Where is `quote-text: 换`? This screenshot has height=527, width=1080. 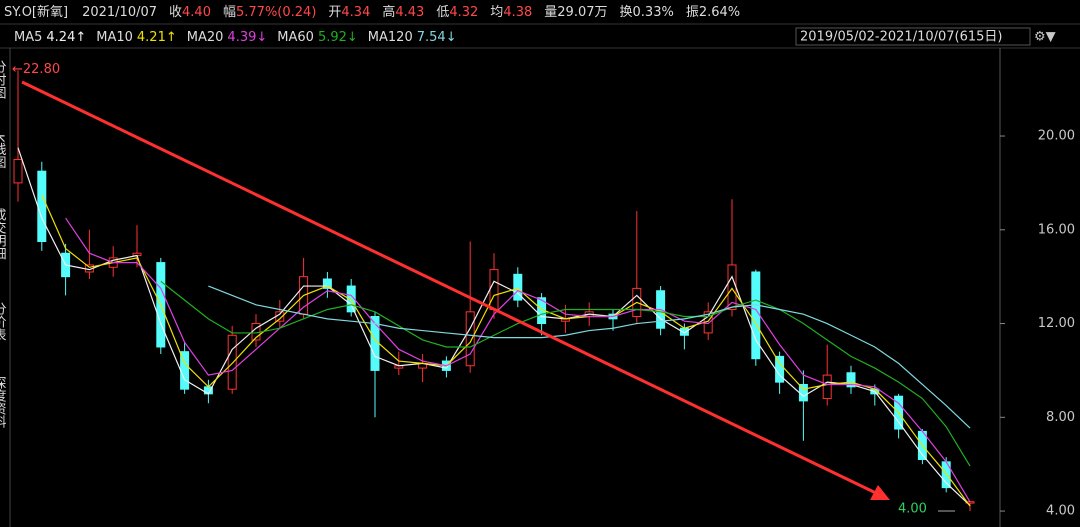 quote-text: 换 is located at coordinates (626, 12).